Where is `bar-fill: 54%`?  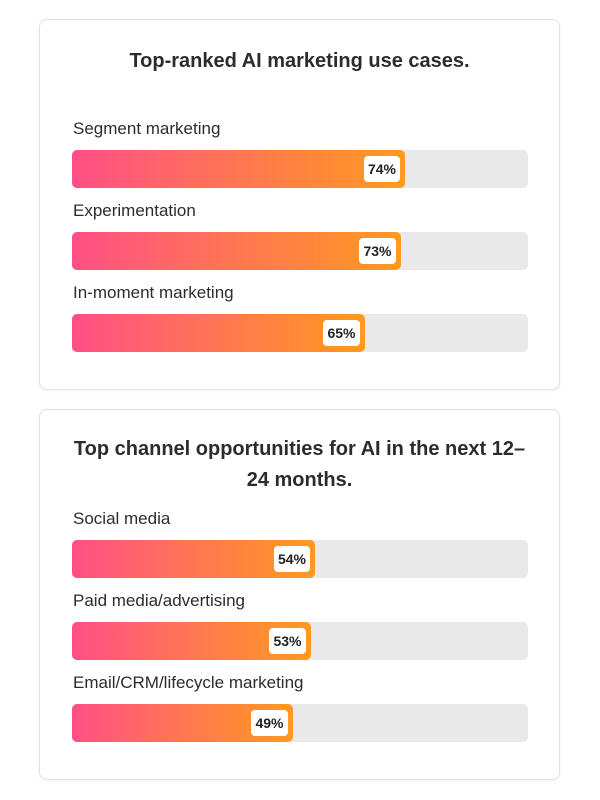 bar-fill: 54% is located at coordinates (193, 559).